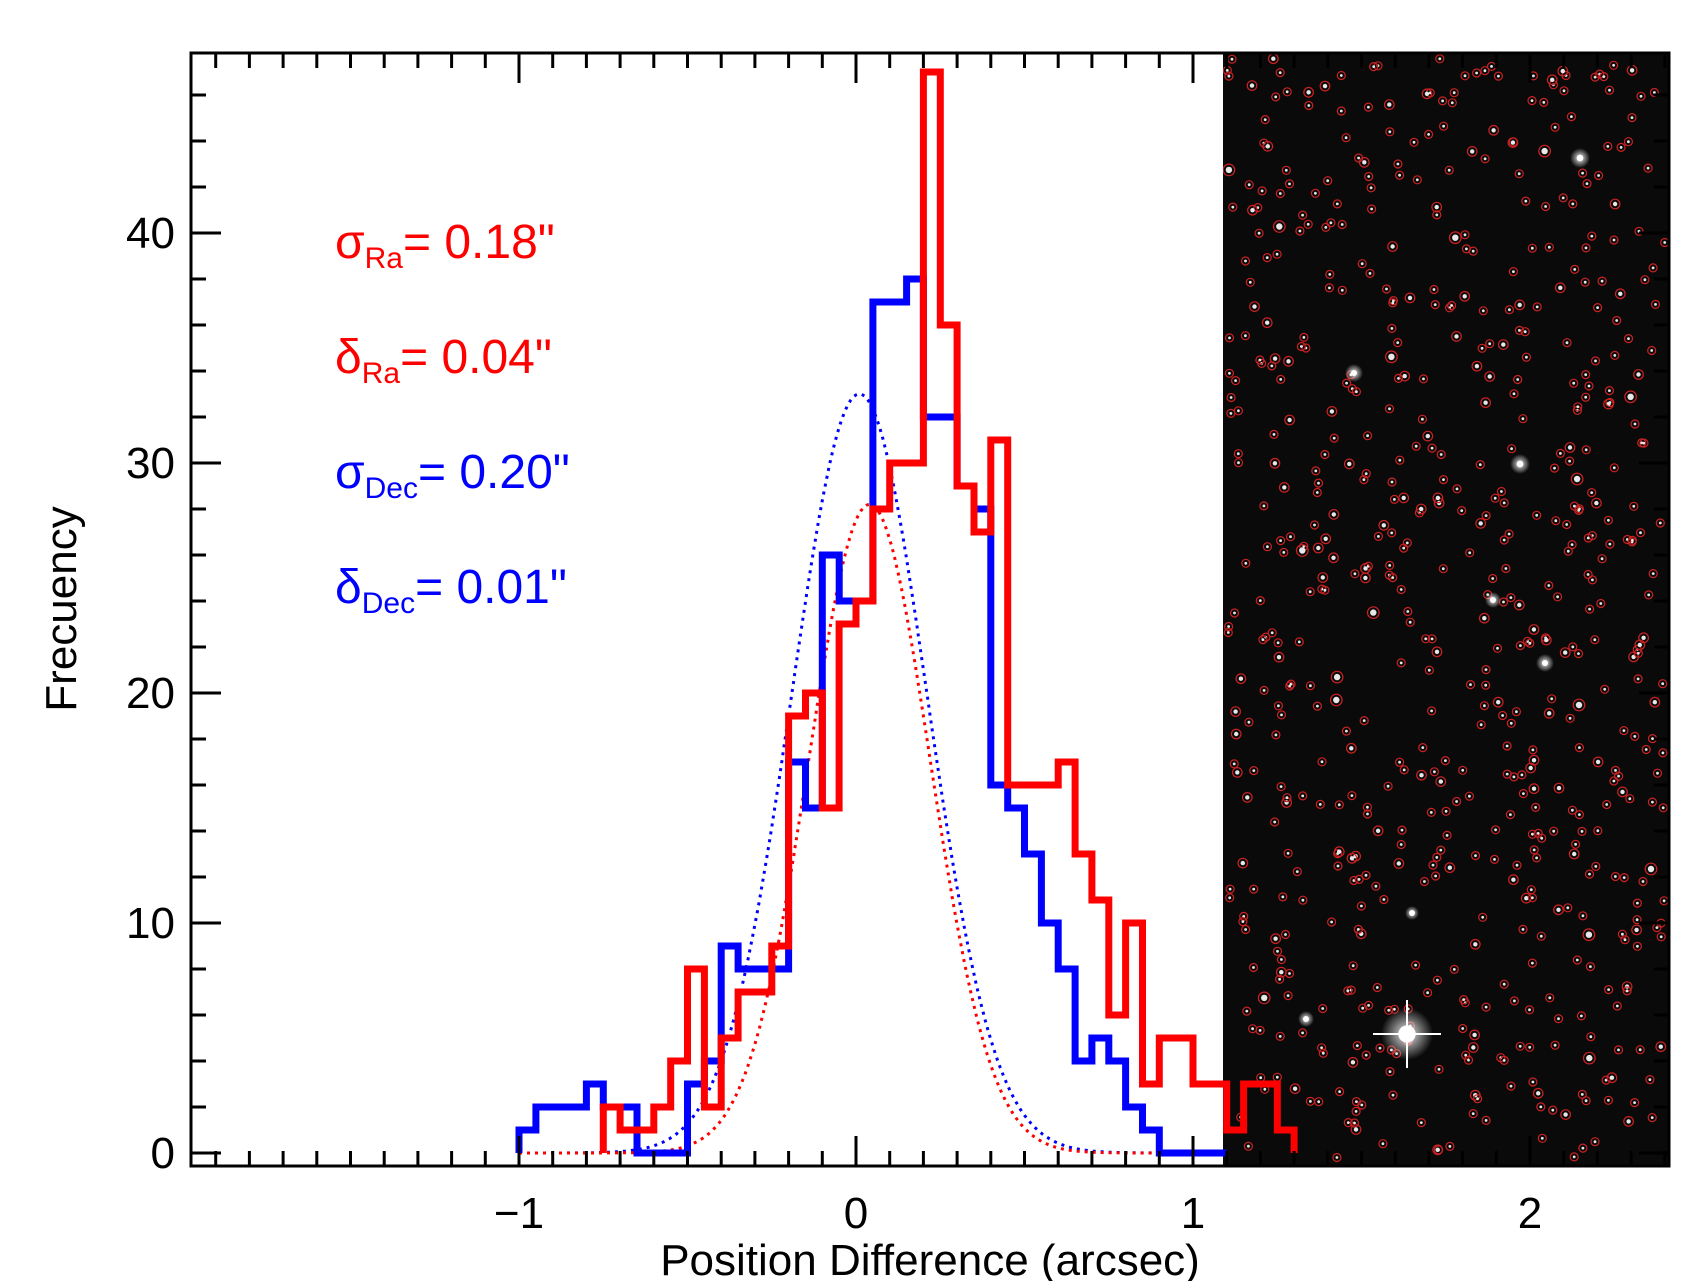 This screenshot has height=1281, width=1707. I want to click on bright-star-core, so click(1580, 158).